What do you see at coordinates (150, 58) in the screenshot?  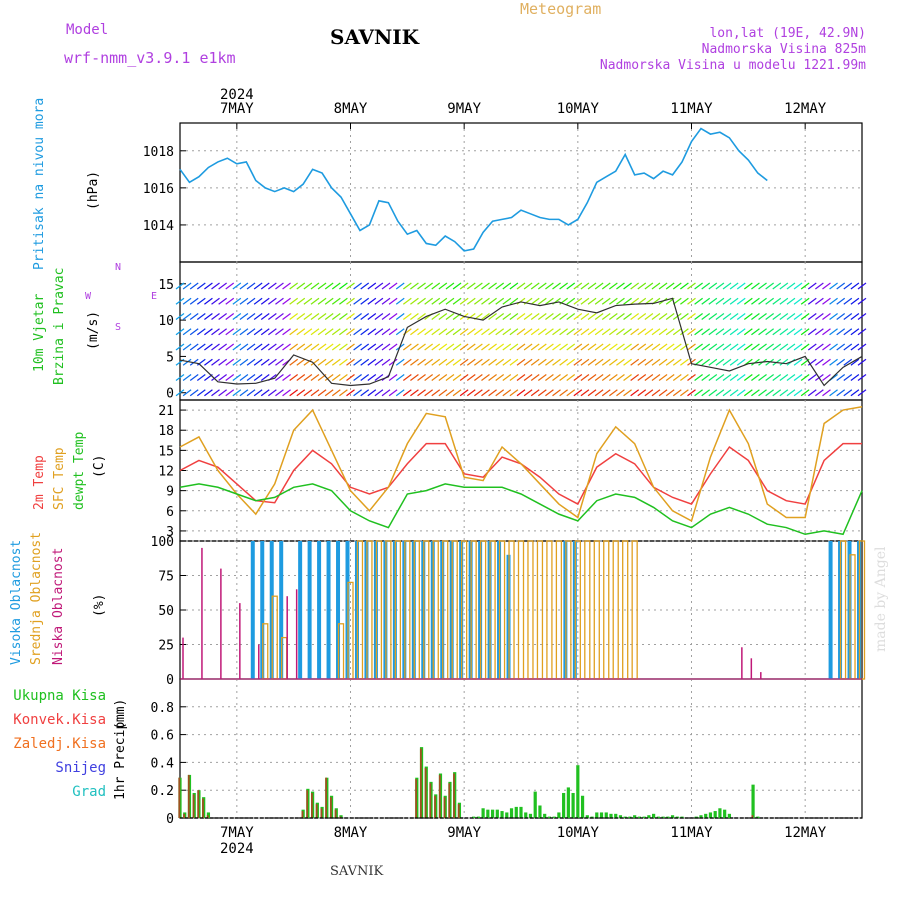 I see `model-name: wrf-nmm_v3.9.1 e1km` at bounding box center [150, 58].